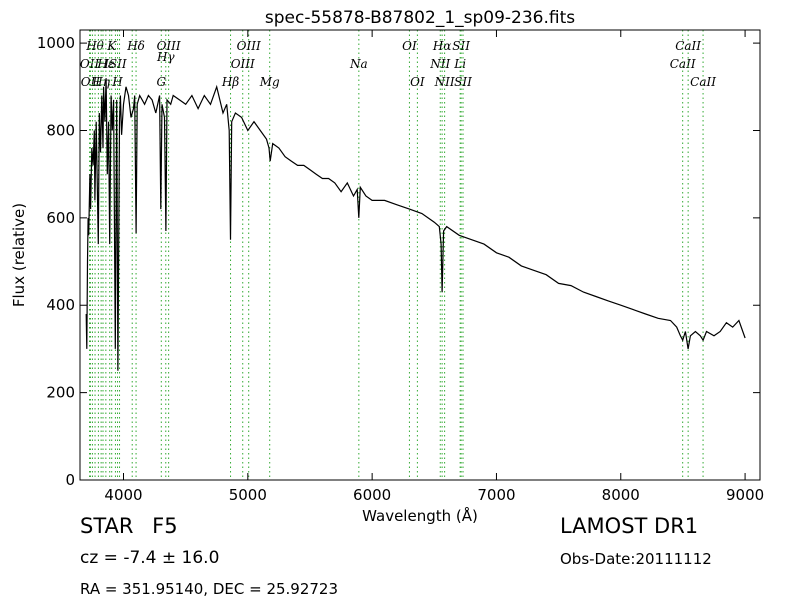 The height and width of the screenshot is (600, 800). I want to click on object-class: STAR, so click(107, 526).